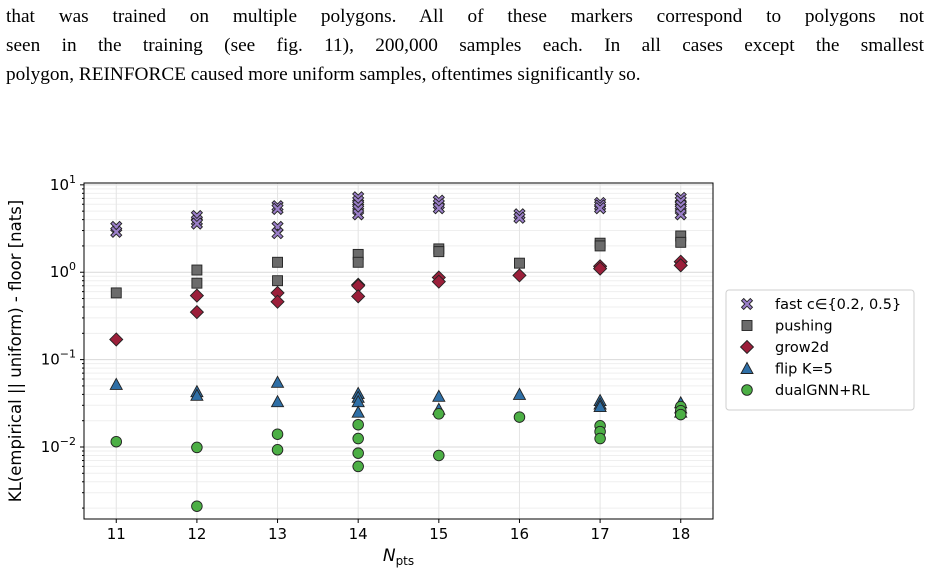 This screenshot has height=573, width=929. What do you see at coordinates (600, 534) in the screenshot?
I see `x-tick-label: 17` at bounding box center [600, 534].